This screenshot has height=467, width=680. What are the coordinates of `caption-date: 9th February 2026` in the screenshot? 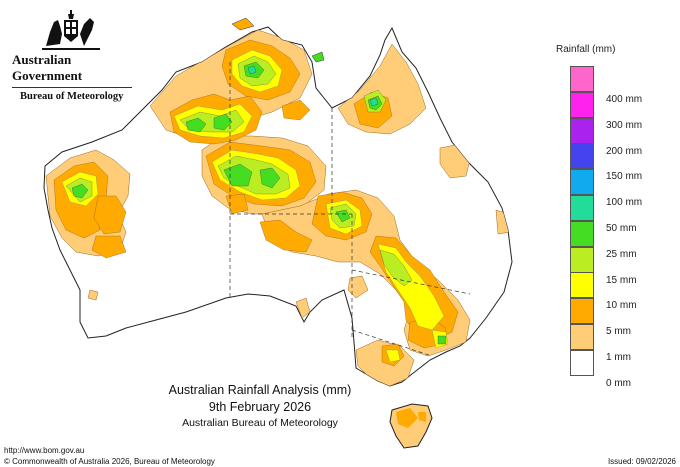 It's located at (260, 407).